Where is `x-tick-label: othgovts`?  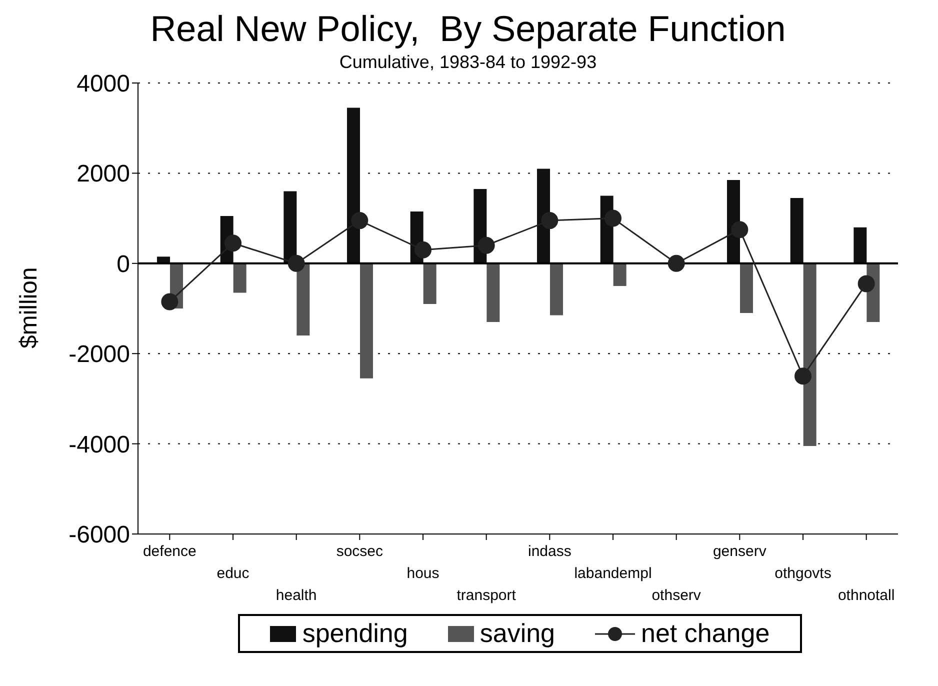 x-tick-label: othgovts is located at coordinates (803, 573).